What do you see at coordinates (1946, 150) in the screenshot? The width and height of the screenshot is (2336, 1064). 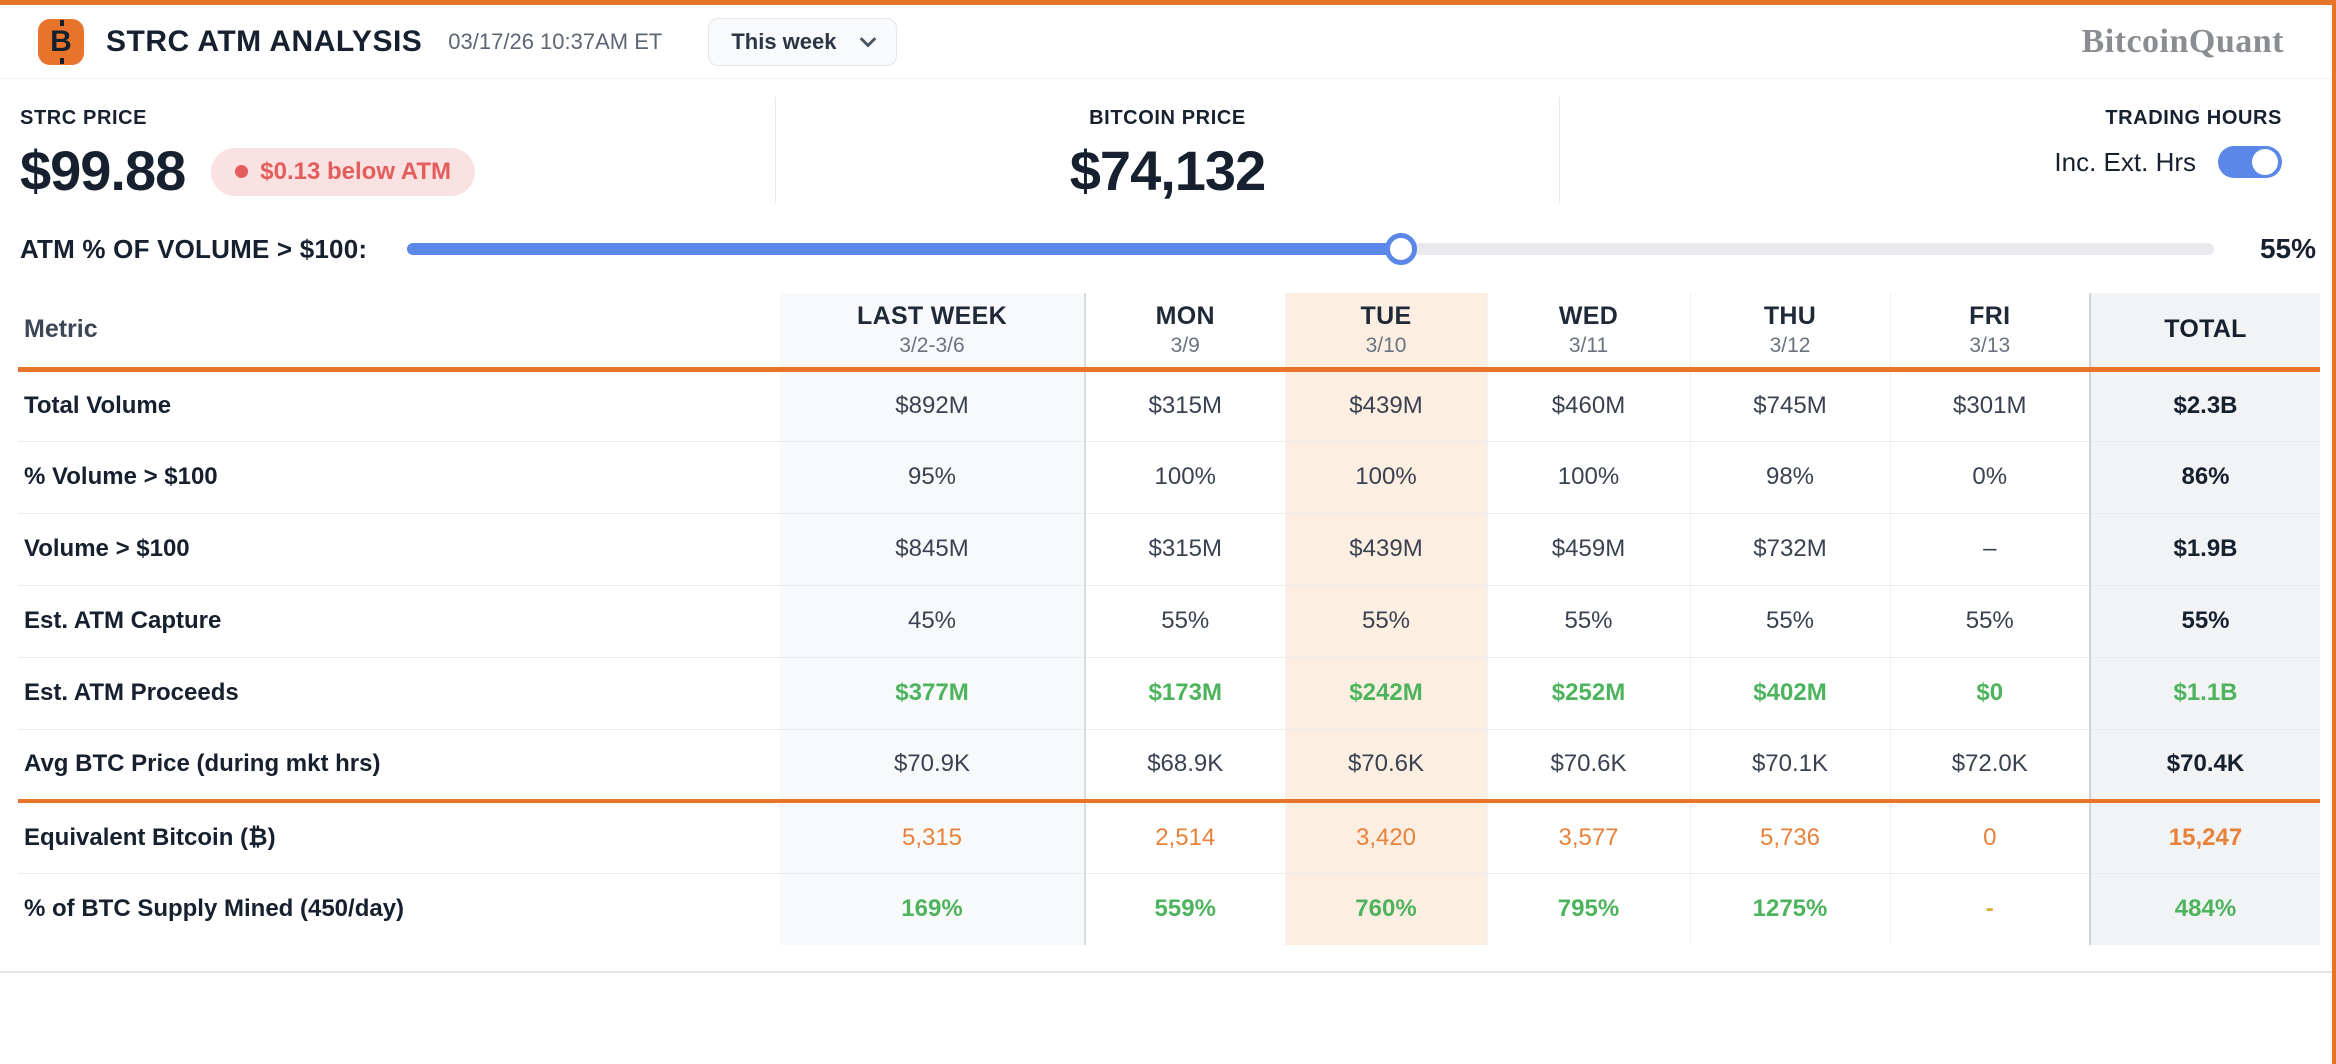 I see `trading-hours-section: TRADING HOURS Inc. Ext. Hrs` at bounding box center [1946, 150].